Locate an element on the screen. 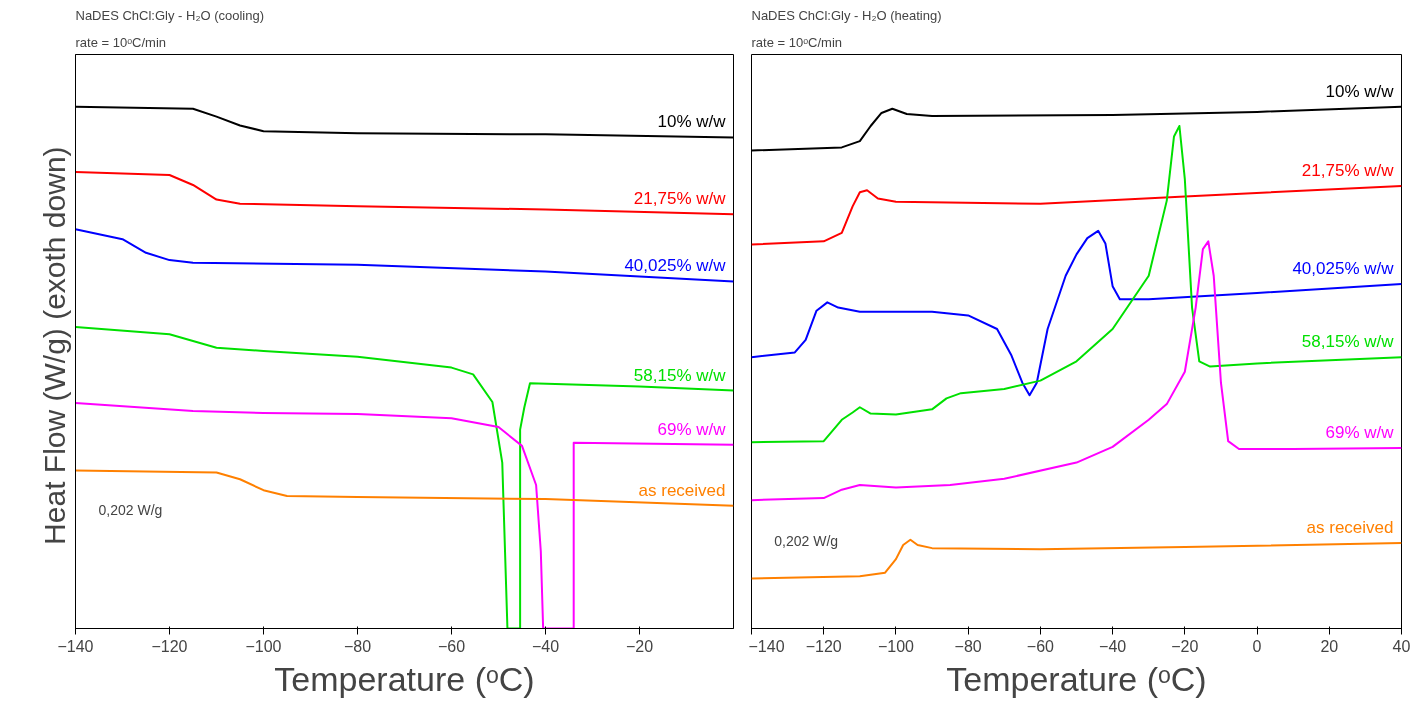  x-tick-label: 40 is located at coordinates (1401, 646).